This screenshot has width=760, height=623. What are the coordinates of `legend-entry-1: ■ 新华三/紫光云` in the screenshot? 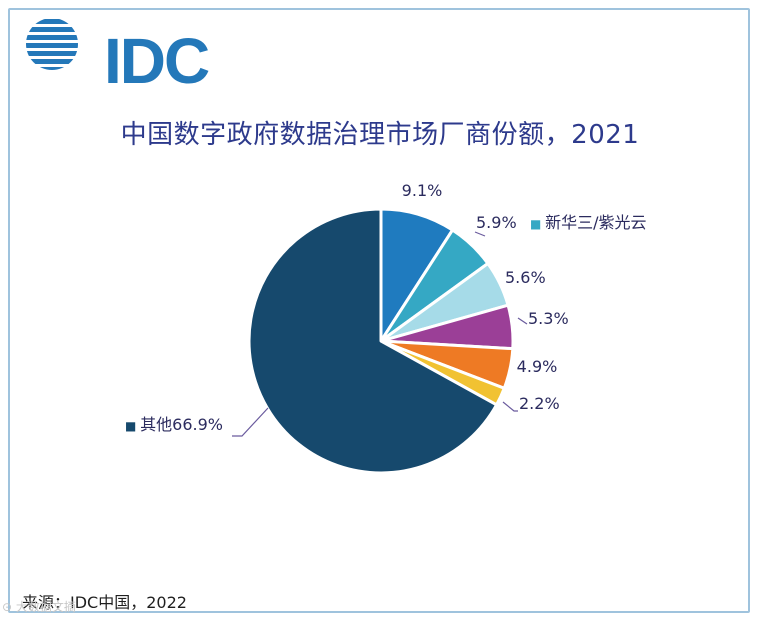 It's located at (588, 222).